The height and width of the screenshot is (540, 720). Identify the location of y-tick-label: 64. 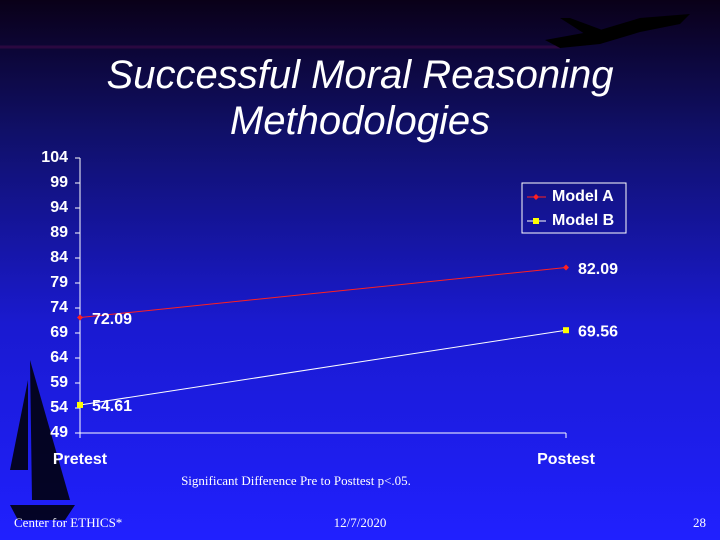
(59, 357).